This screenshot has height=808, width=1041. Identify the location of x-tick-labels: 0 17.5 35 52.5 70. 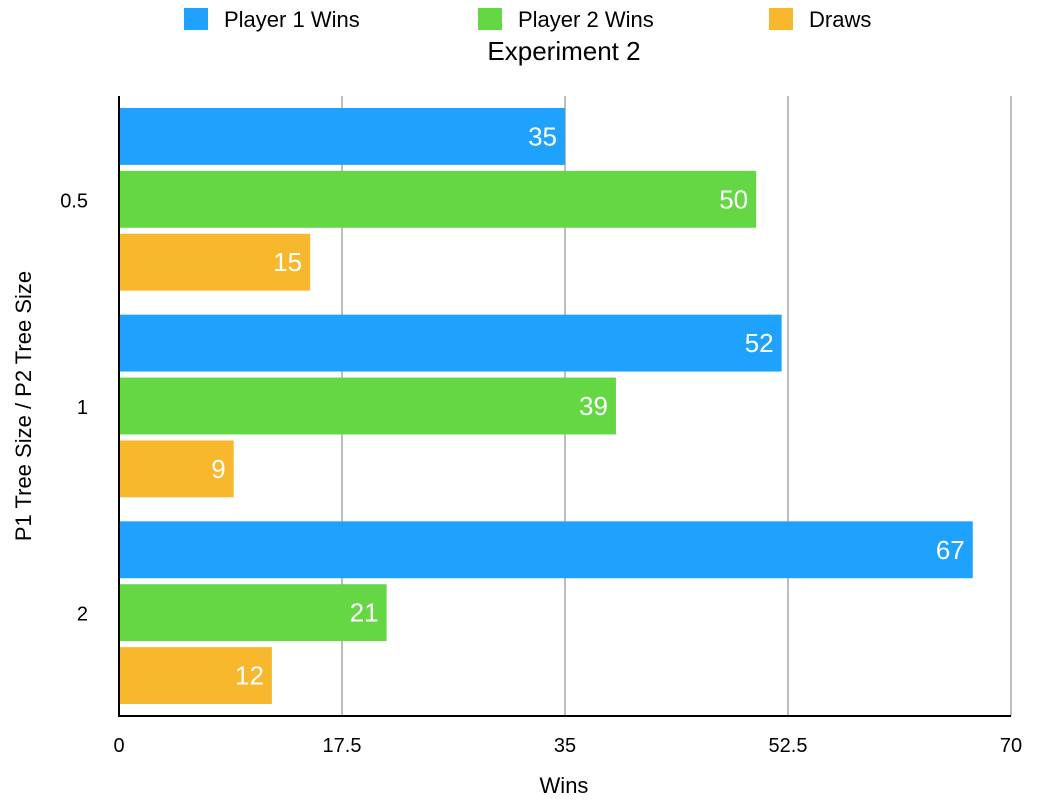
(567, 746).